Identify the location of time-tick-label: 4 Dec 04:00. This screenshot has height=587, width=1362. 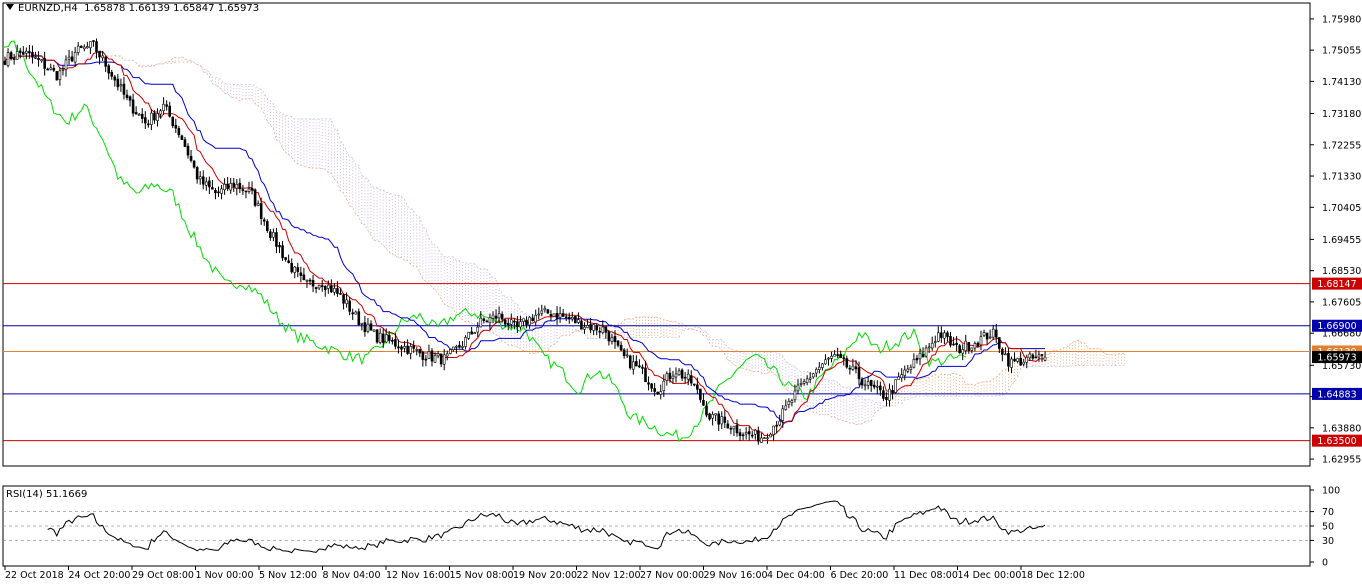
(796, 575).